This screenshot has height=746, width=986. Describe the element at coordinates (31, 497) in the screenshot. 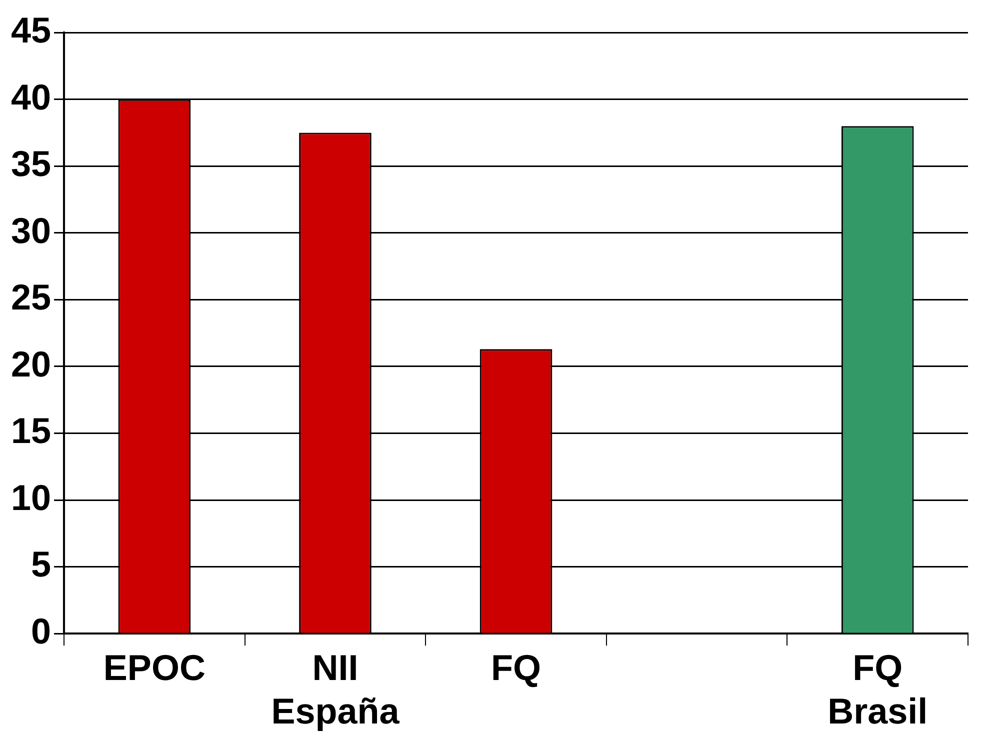

I see `y-tick-label: 10` at that location.